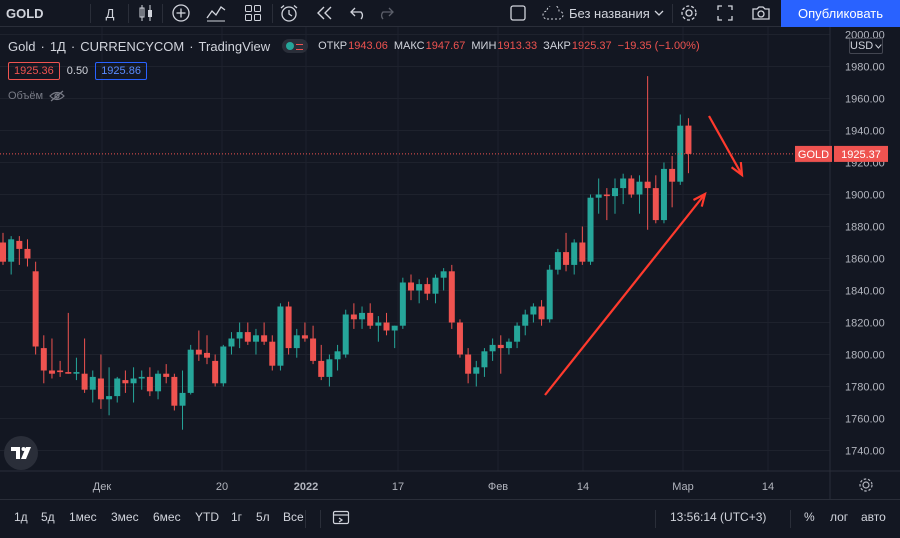 This screenshot has width=900, height=538. What do you see at coordinates (873, 517) in the screenshot?
I see `auto-scale-button: авто` at bounding box center [873, 517].